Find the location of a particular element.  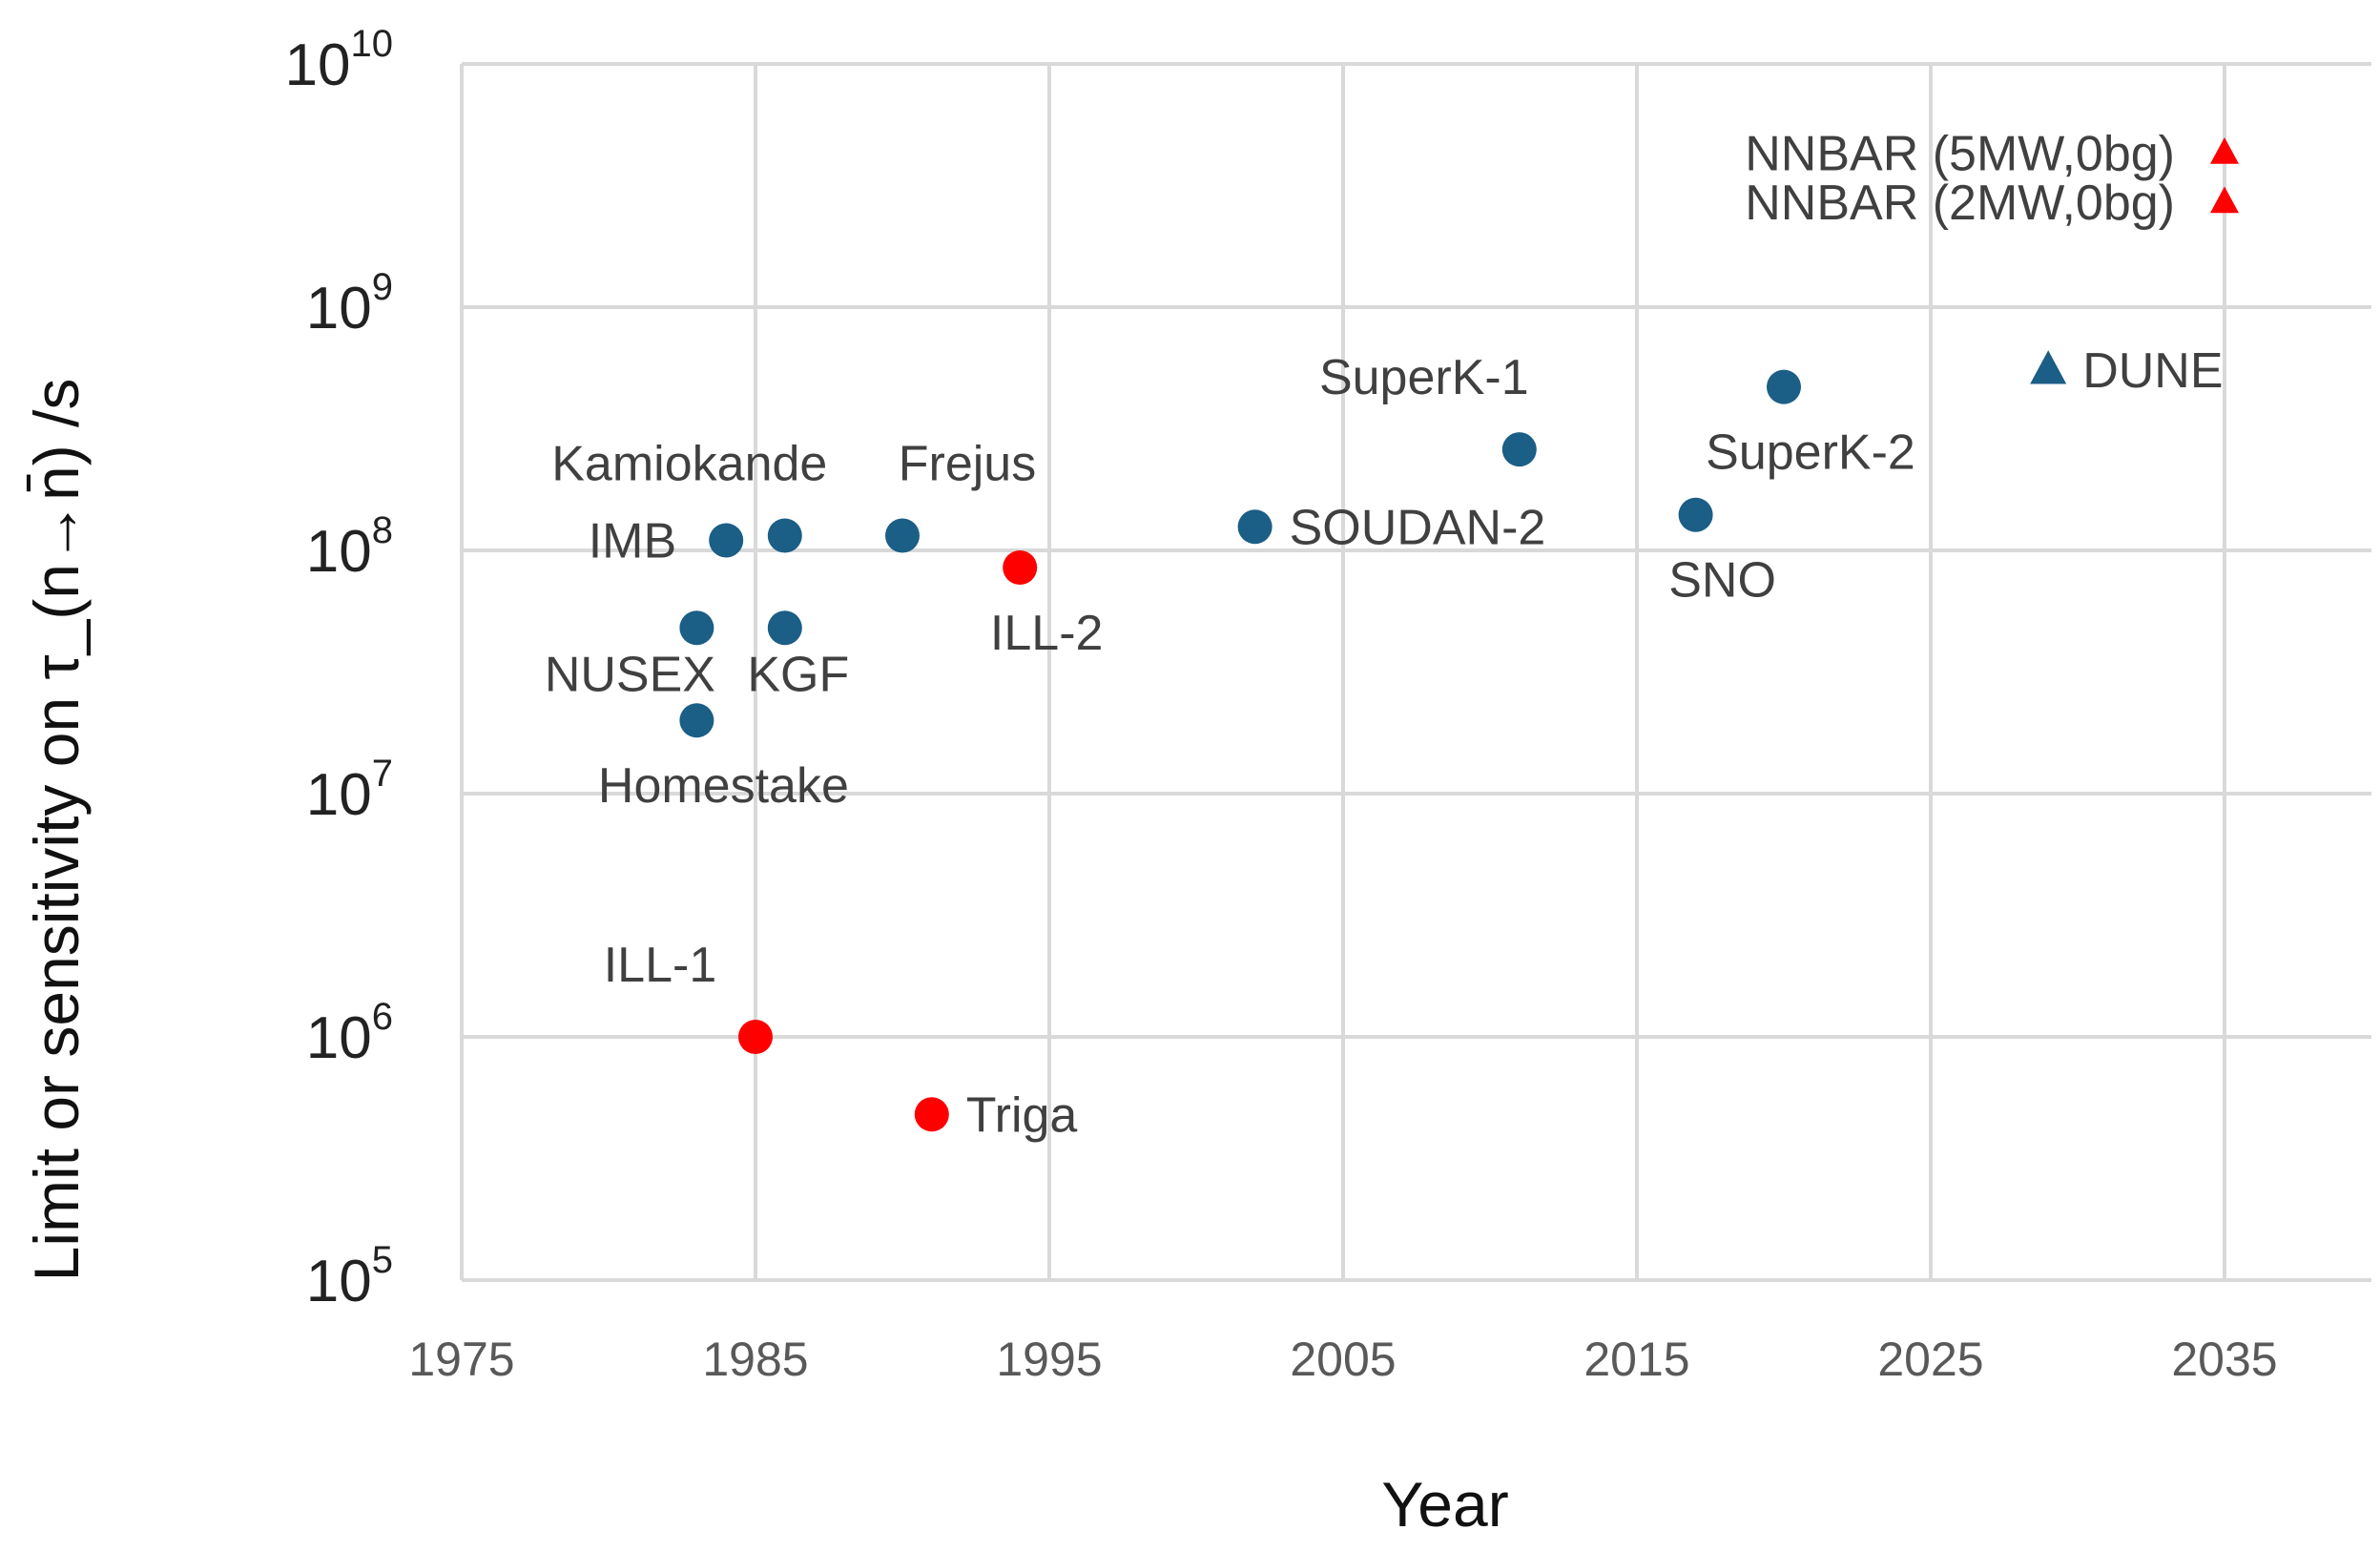

point-triga is located at coordinates (931, 1114).